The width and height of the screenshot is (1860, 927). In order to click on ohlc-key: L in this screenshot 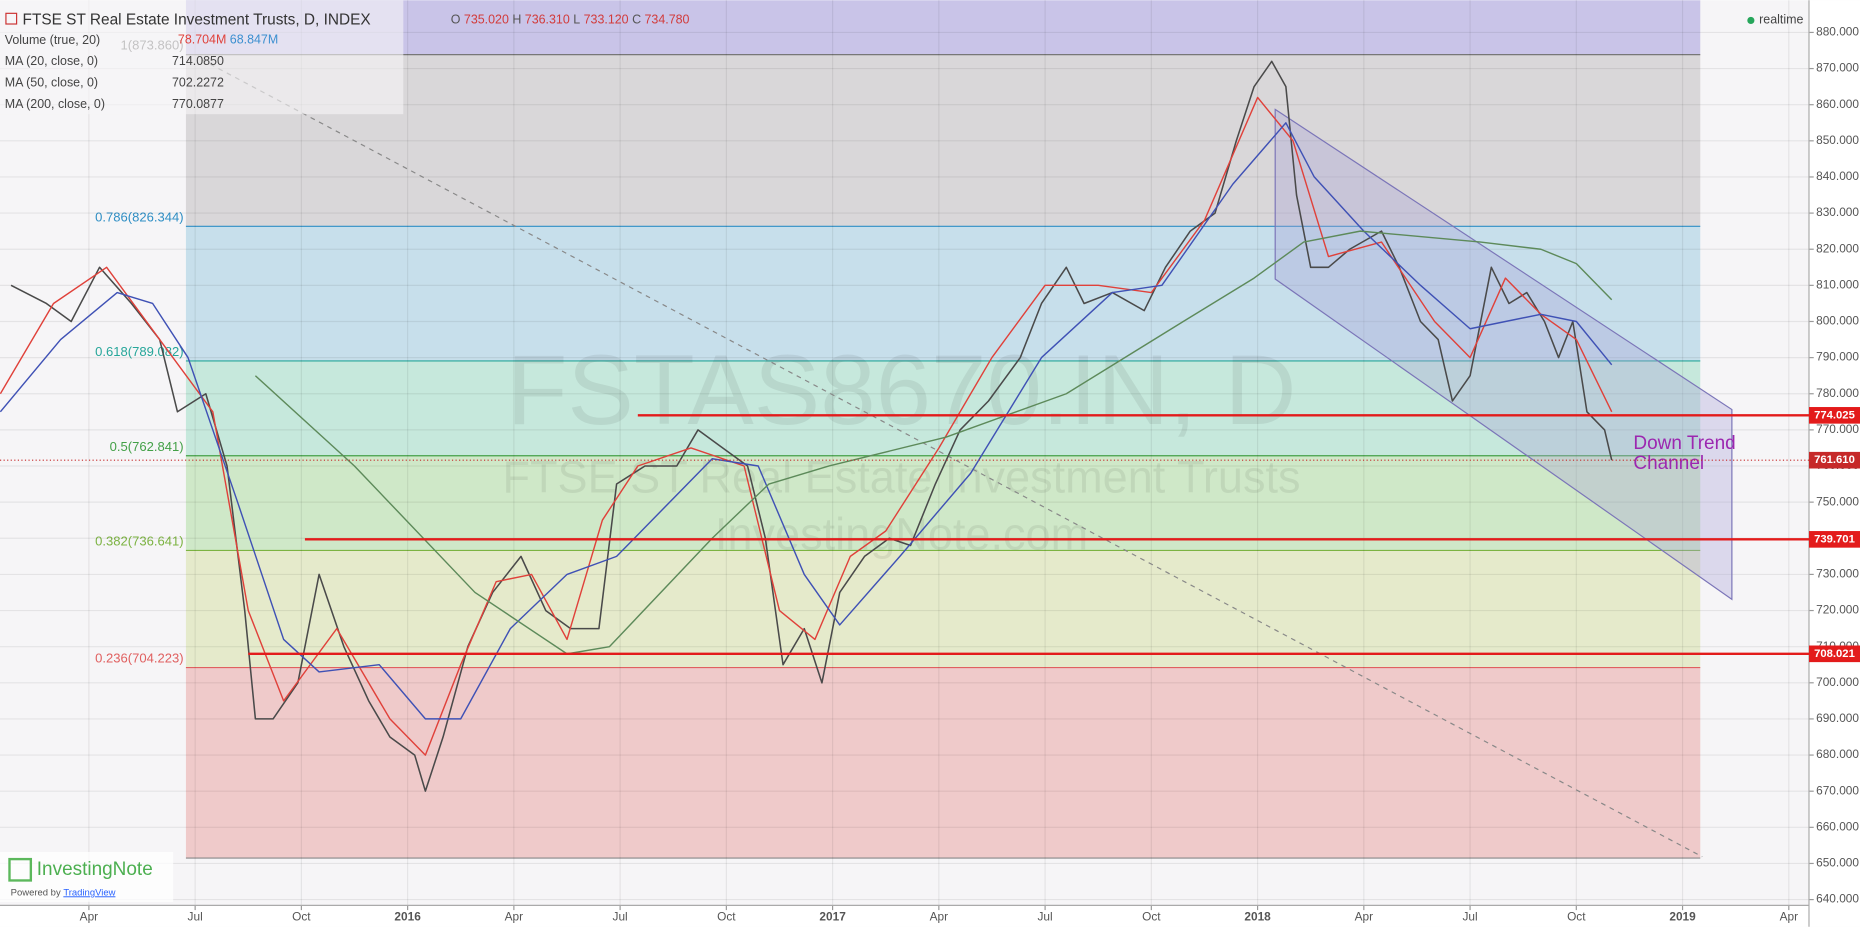, I will do `click(576, 20)`.